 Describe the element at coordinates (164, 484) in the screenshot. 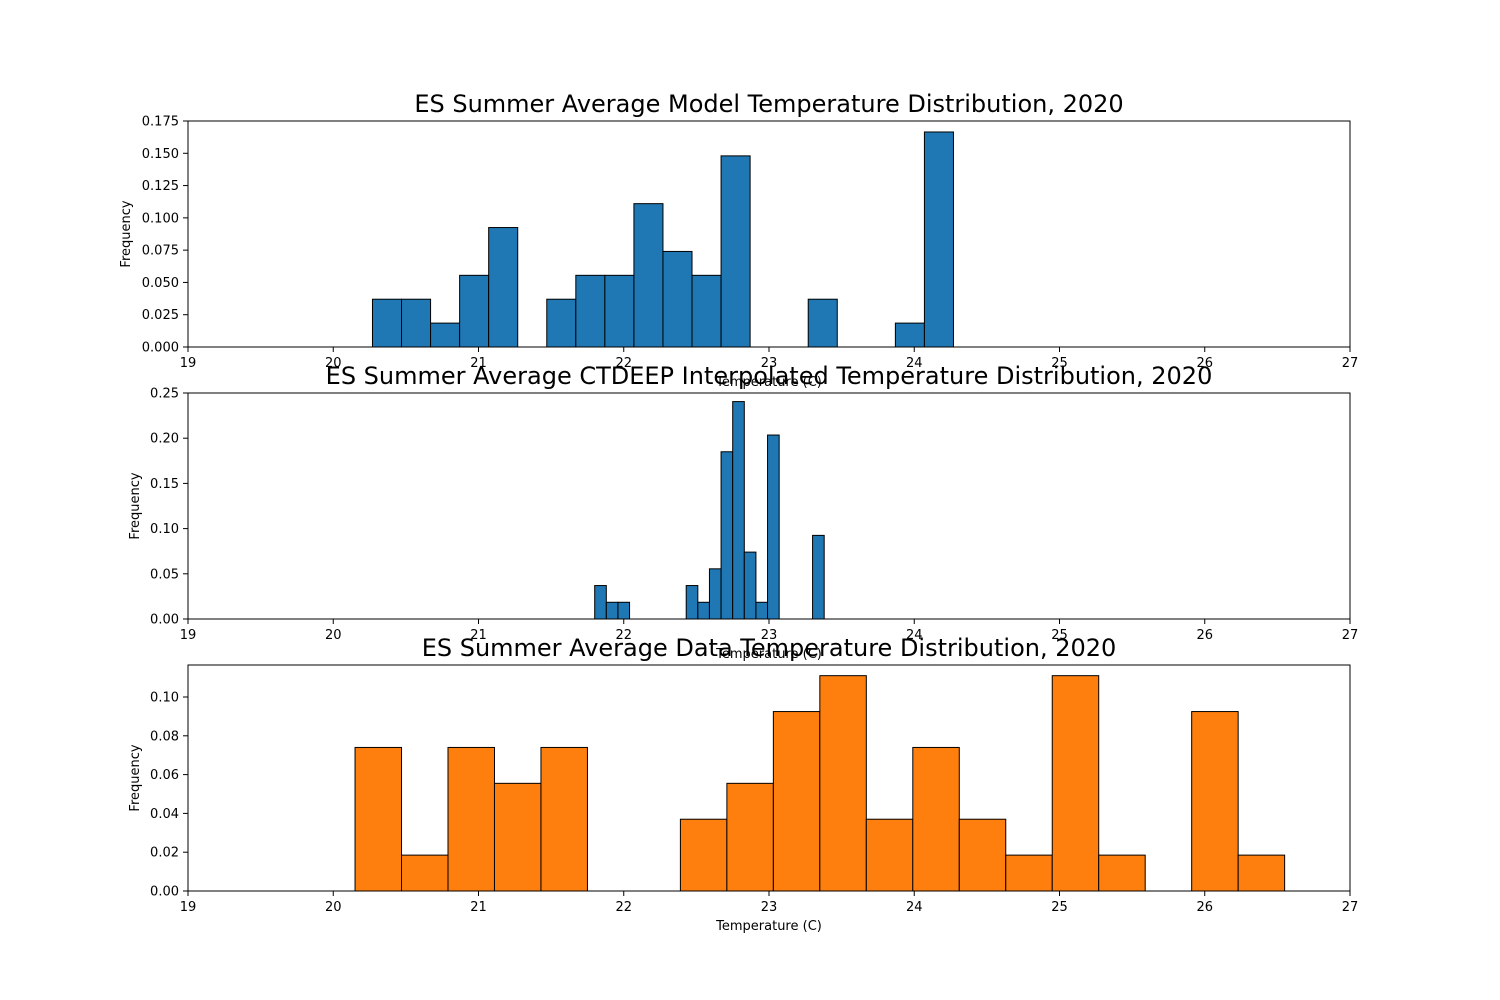

I see `y-tick-label: 0.15` at that location.